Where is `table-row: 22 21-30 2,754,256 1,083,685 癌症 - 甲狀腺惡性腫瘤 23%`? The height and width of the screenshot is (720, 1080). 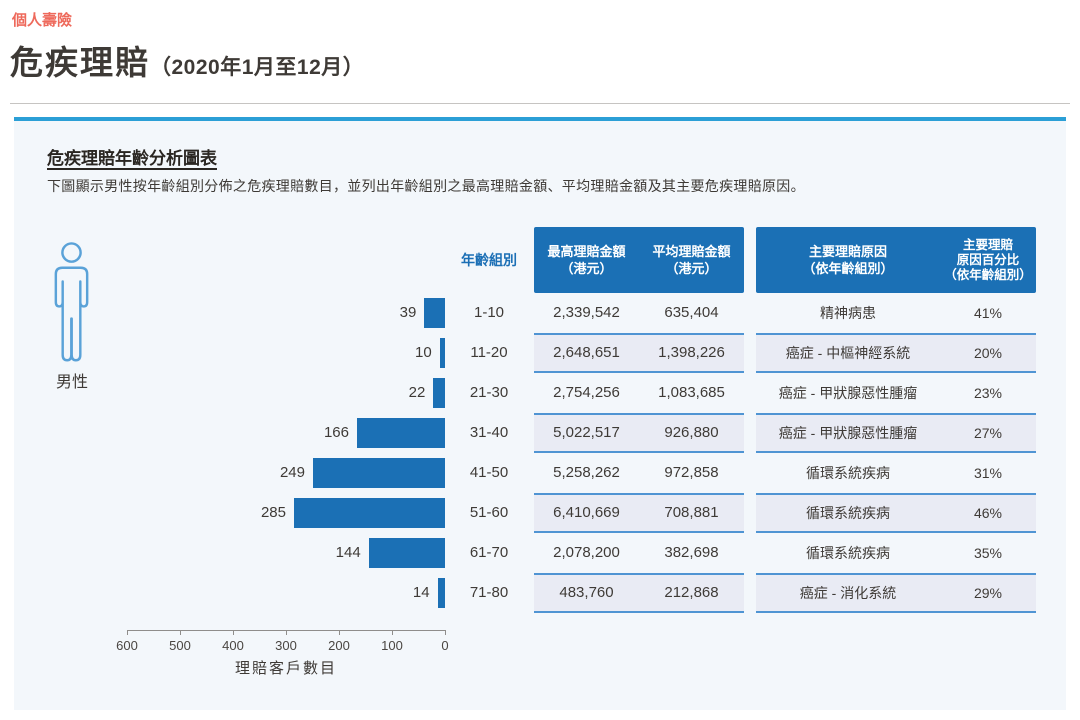
table-row: 22 21-30 2,754,256 1,083,685 癌症 - 甲狀腺惡性腫瘤 23% is located at coordinates (540, 393).